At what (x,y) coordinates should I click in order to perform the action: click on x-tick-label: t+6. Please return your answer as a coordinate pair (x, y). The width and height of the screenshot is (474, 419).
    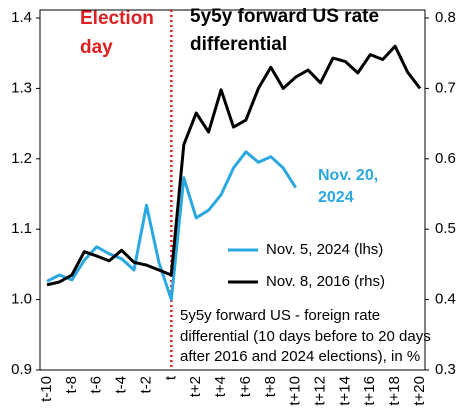
    Looking at the image, I should click on (245, 386).